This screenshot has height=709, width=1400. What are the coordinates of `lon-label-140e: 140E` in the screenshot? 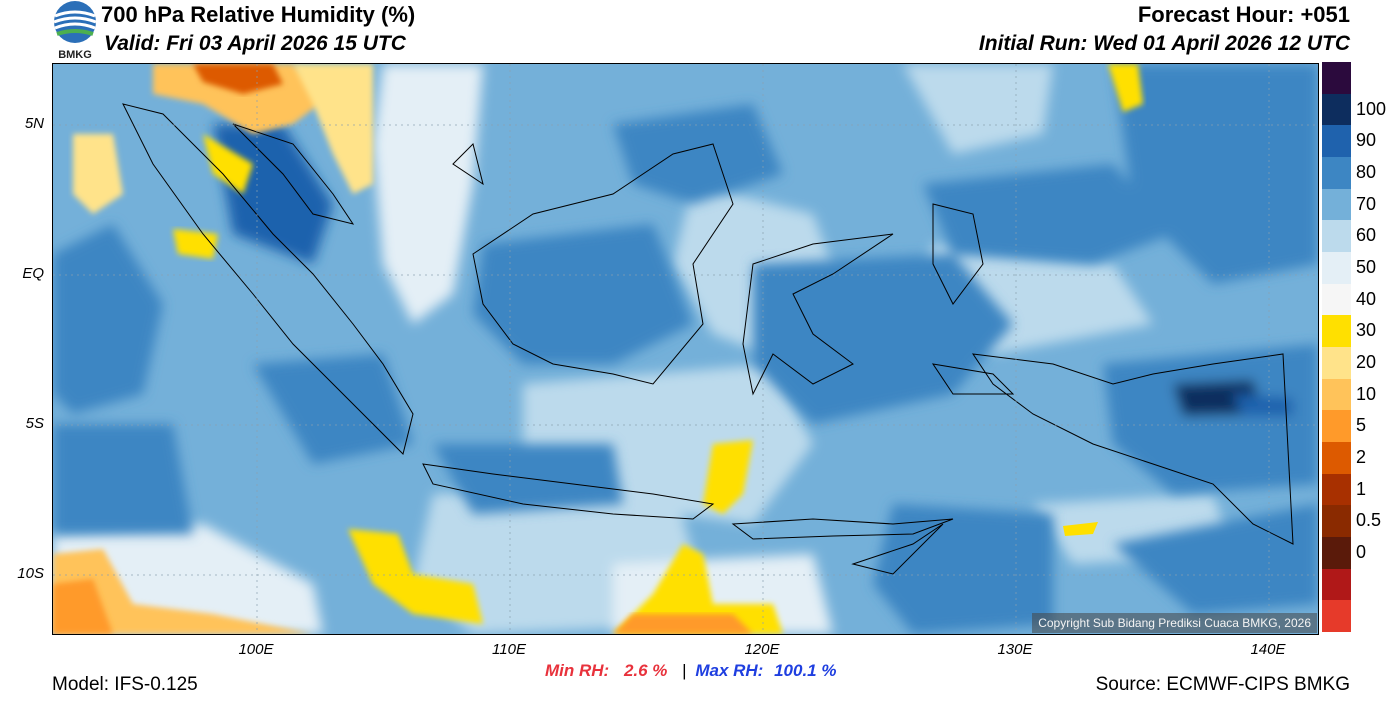 It's located at (1268, 649).